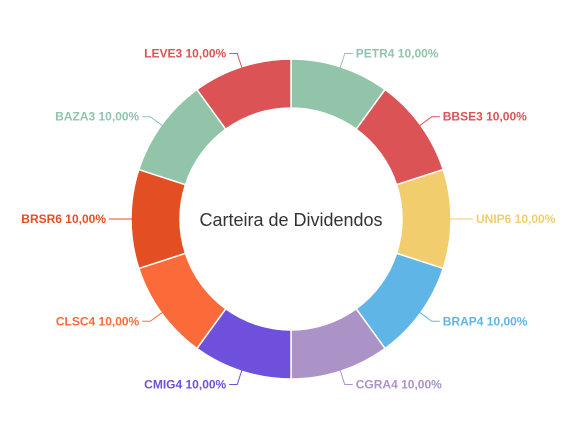 This screenshot has height=441, width=586. I want to click on slice-label-leve3: LEVE3 10,00%, so click(185, 54).